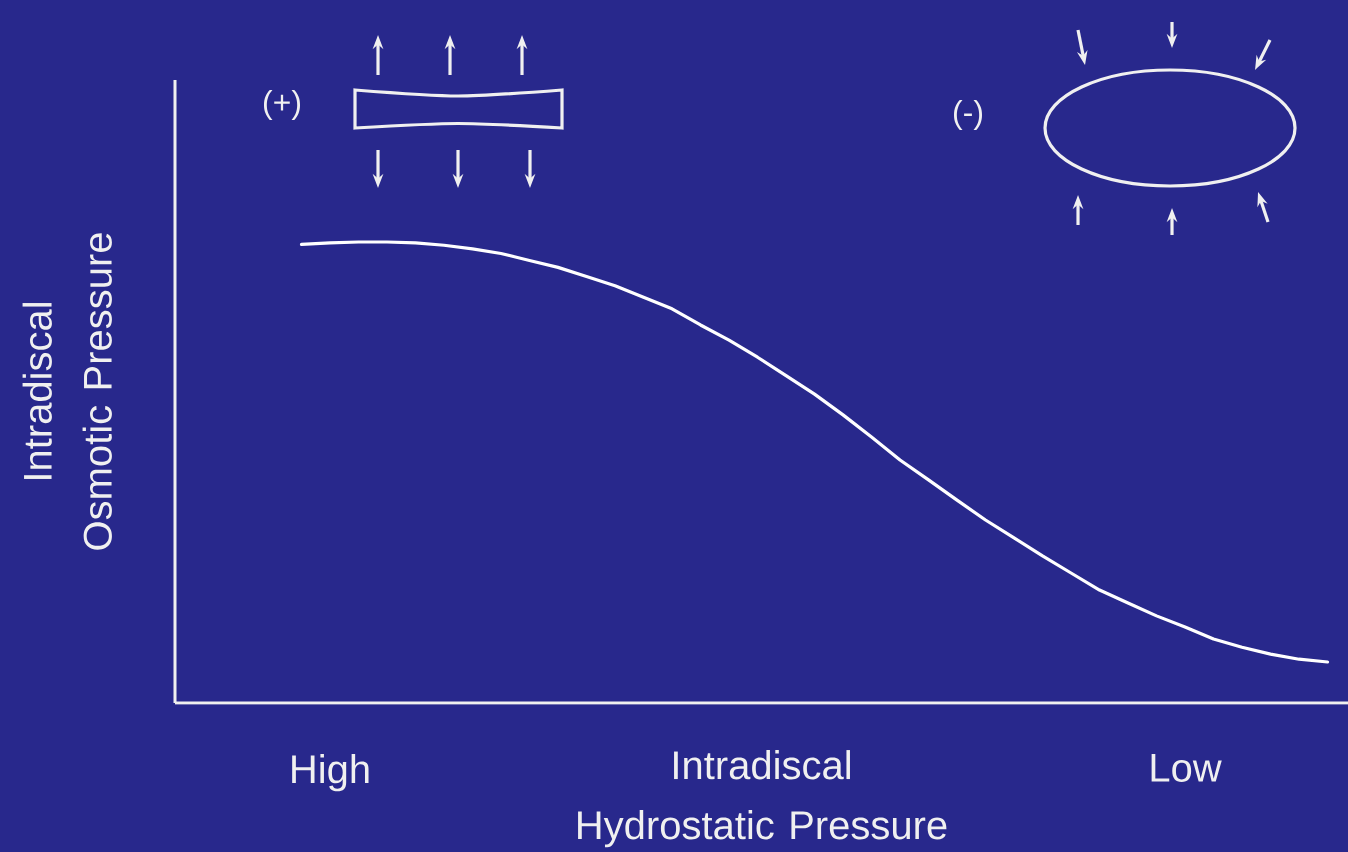 This screenshot has width=1348, height=852. I want to click on x-tick-label: High, so click(330, 773).